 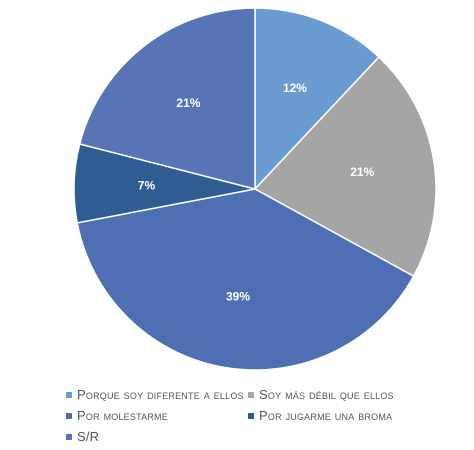 What do you see at coordinates (326, 415) in the screenshot?
I see `legend-label: Por jugarme una broma` at bounding box center [326, 415].